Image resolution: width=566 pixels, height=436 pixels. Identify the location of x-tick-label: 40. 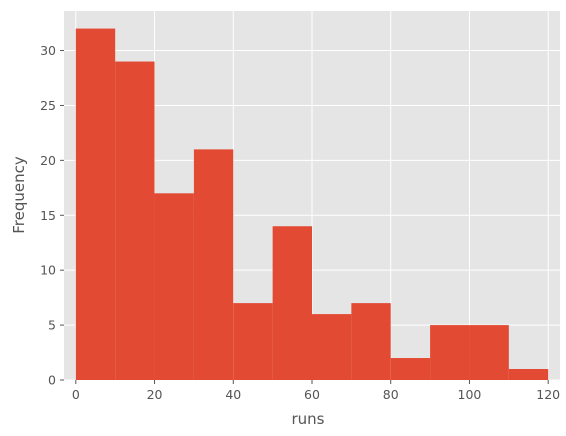
(233, 394).